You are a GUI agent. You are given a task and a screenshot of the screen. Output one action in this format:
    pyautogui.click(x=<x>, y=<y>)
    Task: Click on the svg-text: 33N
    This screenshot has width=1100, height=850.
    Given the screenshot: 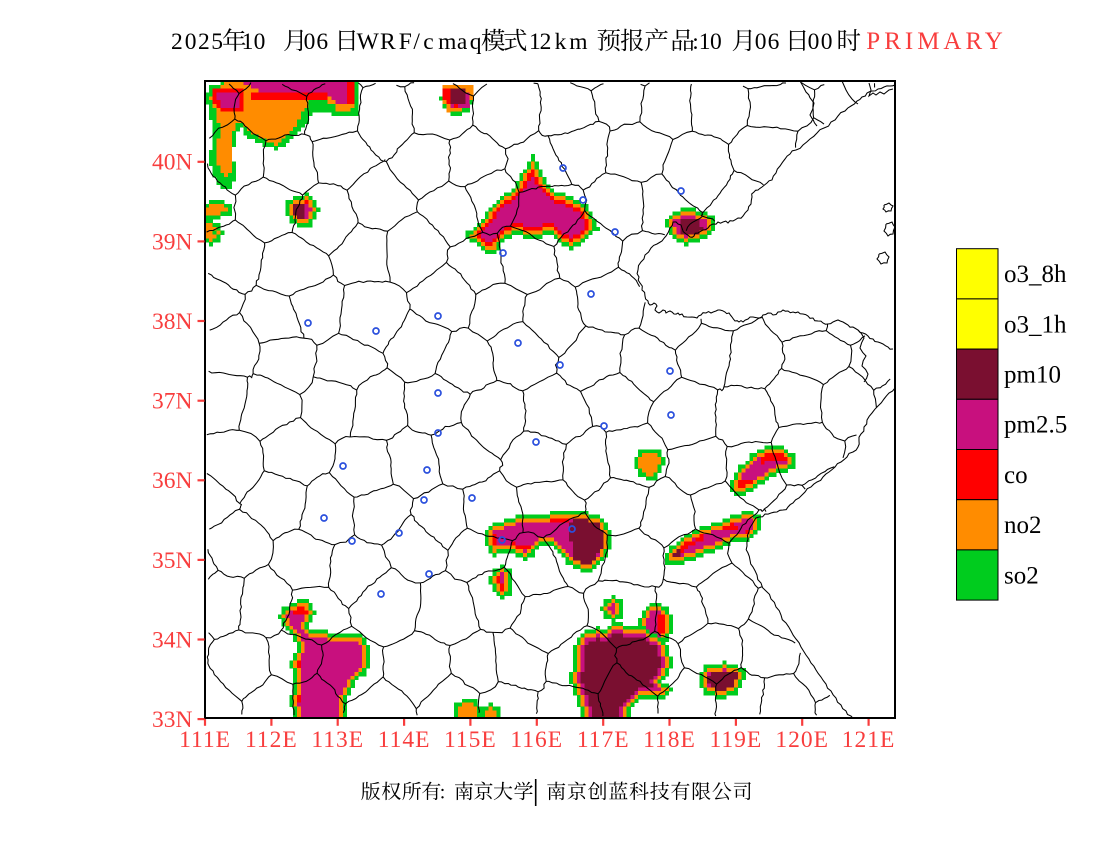 What is the action you would take?
    pyautogui.click(x=172, y=720)
    